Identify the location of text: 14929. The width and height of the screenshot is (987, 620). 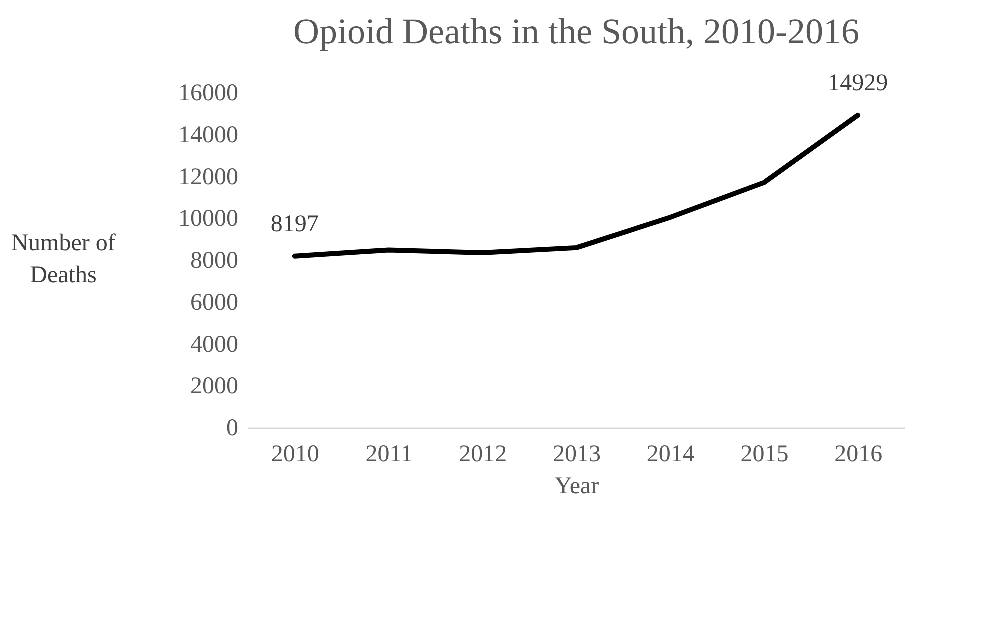
(858, 83).